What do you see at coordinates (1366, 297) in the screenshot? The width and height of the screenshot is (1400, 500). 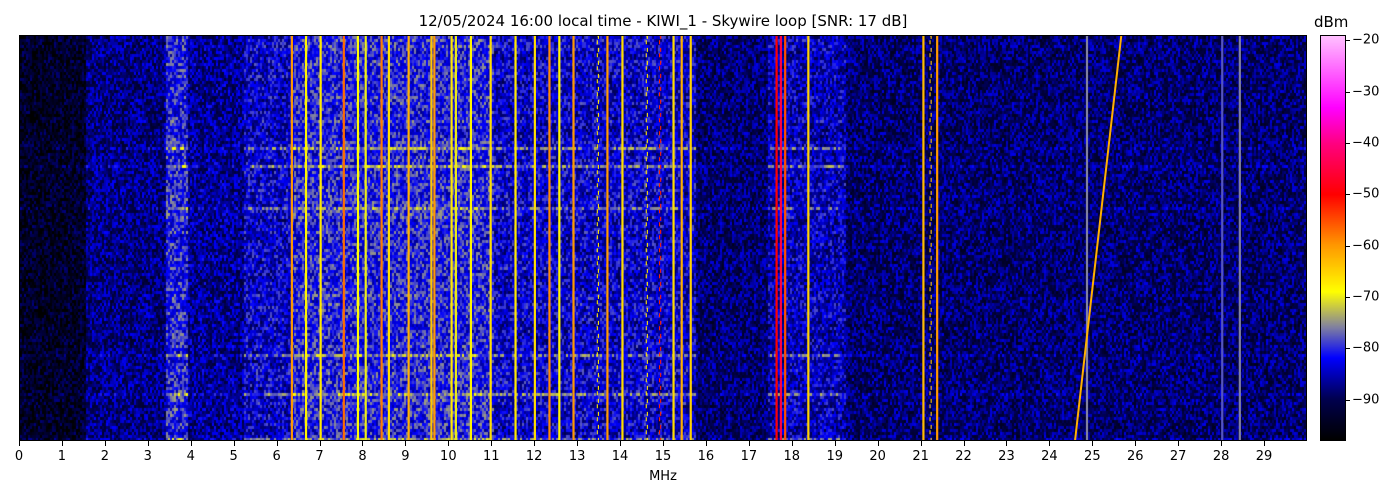 I see `colorbar-tick-label: −70` at bounding box center [1366, 297].